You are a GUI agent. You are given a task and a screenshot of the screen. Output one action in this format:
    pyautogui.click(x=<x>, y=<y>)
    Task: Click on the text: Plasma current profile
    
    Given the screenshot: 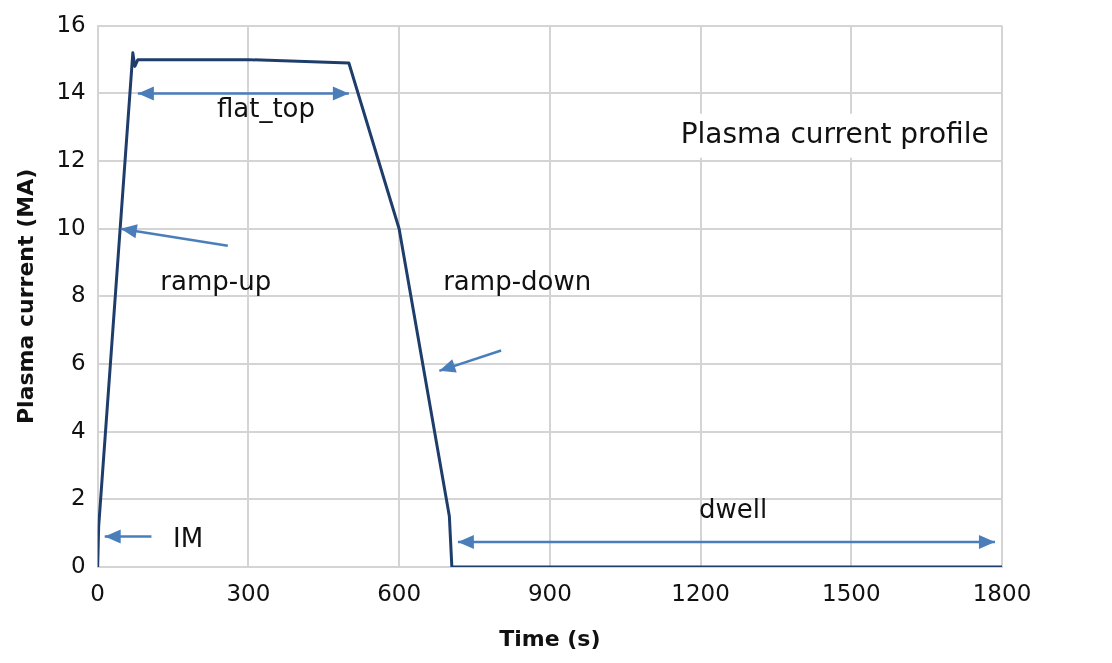 What is the action you would take?
    pyautogui.click(x=834, y=134)
    